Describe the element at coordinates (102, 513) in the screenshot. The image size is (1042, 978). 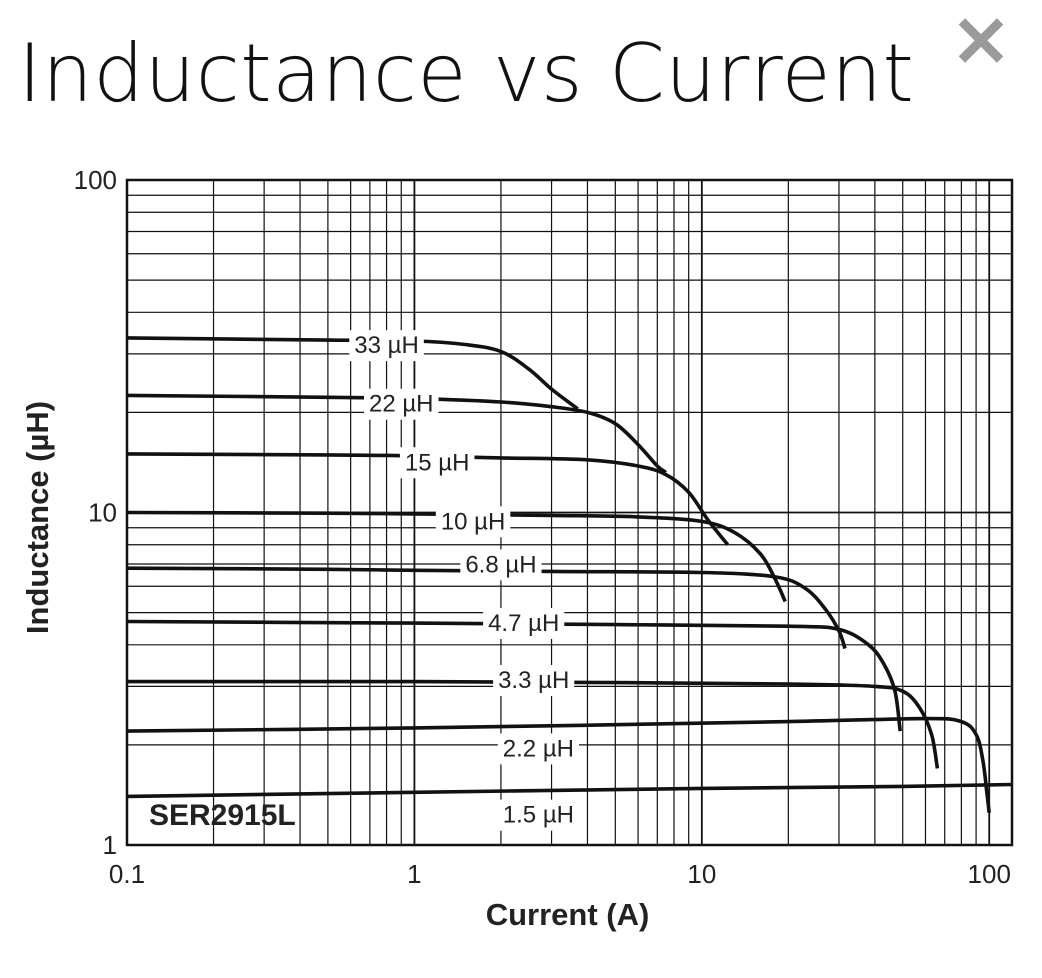
I see `y-tick-label: 10` at that location.